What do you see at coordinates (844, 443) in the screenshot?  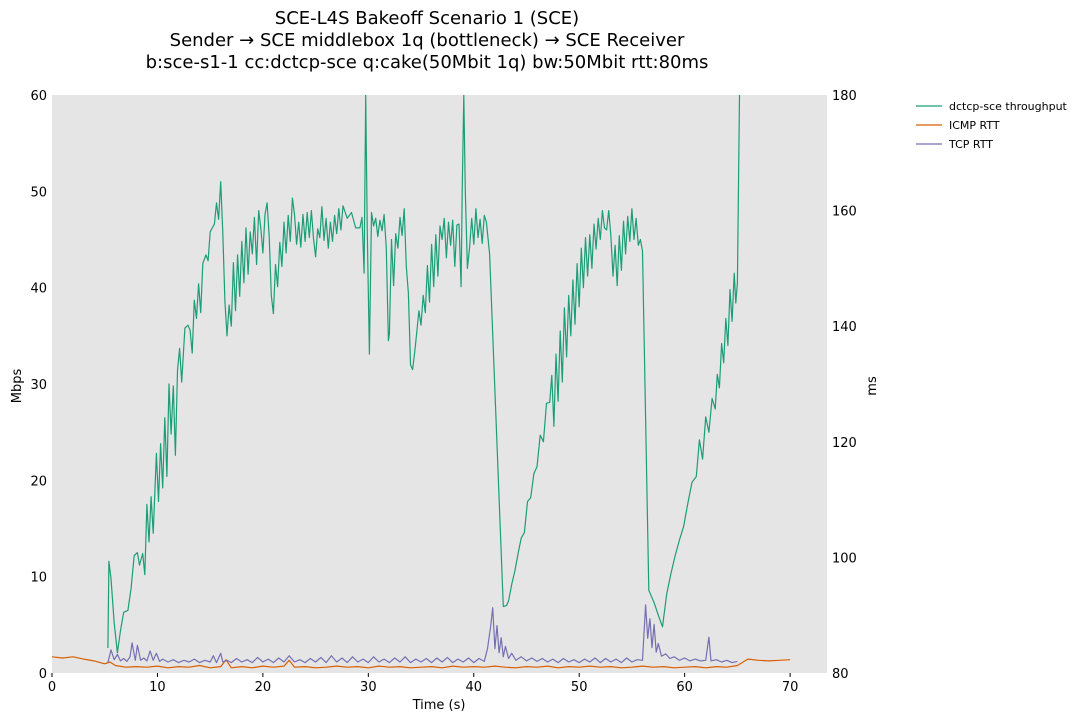 I see `y2-tick-label: 120` at bounding box center [844, 443].